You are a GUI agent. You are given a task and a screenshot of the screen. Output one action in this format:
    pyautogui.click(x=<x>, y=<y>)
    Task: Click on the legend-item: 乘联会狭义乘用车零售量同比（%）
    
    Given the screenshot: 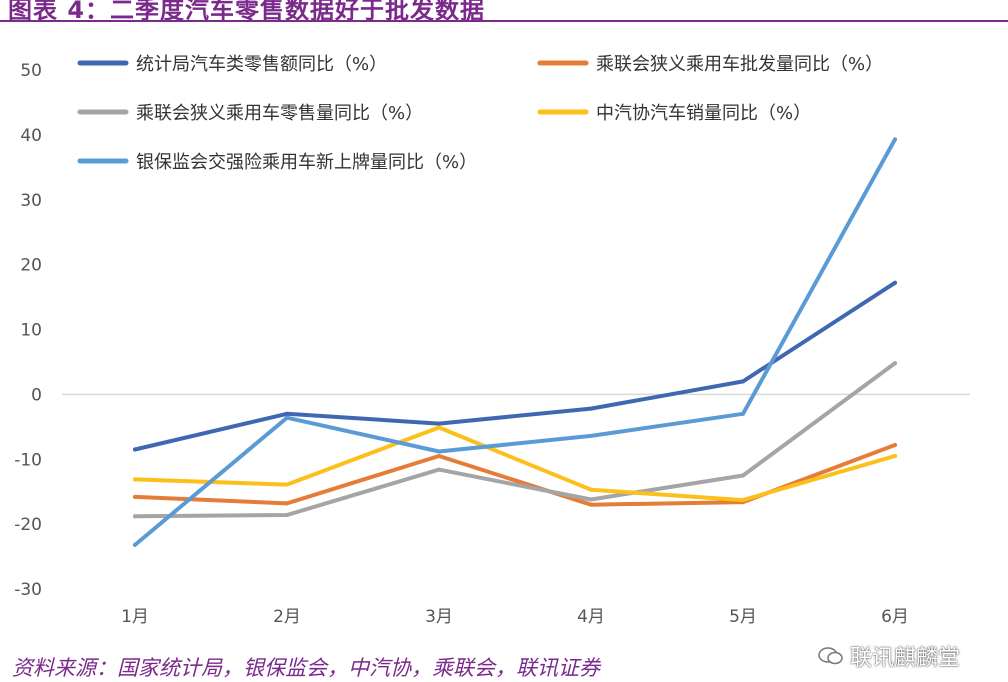 What is the action you would take?
    pyautogui.click(x=250, y=113)
    